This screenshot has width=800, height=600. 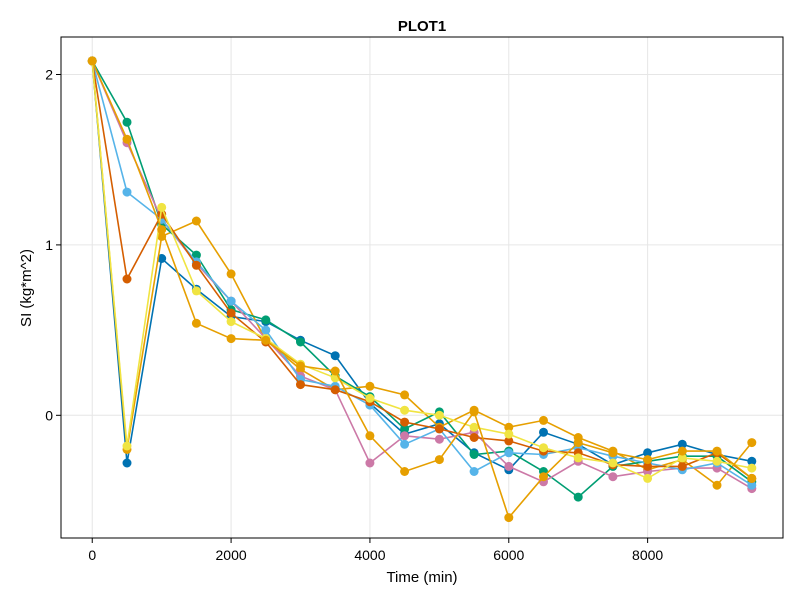 I want to click on y-tick-label: 2, so click(x=49, y=74).